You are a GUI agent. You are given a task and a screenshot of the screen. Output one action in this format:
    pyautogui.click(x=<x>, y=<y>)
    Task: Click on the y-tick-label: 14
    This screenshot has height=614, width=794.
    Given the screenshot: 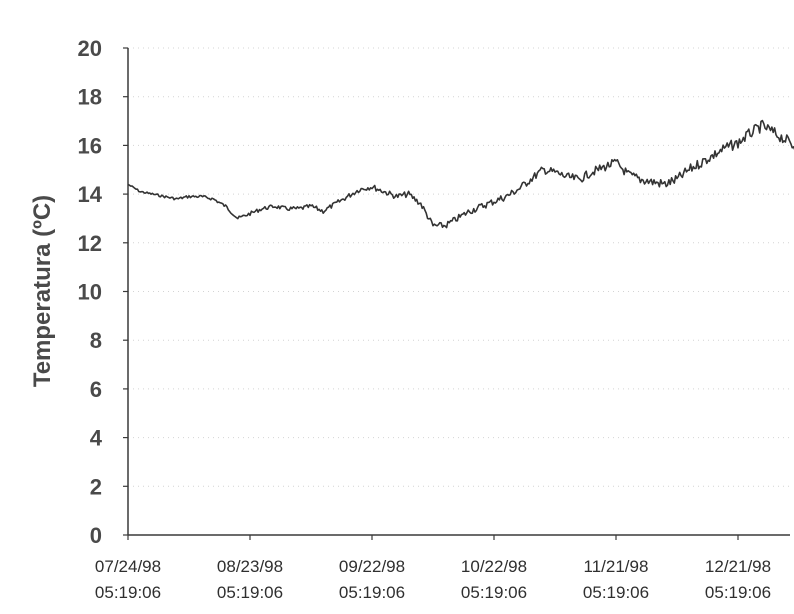 What is the action you would take?
    pyautogui.click(x=90, y=194)
    